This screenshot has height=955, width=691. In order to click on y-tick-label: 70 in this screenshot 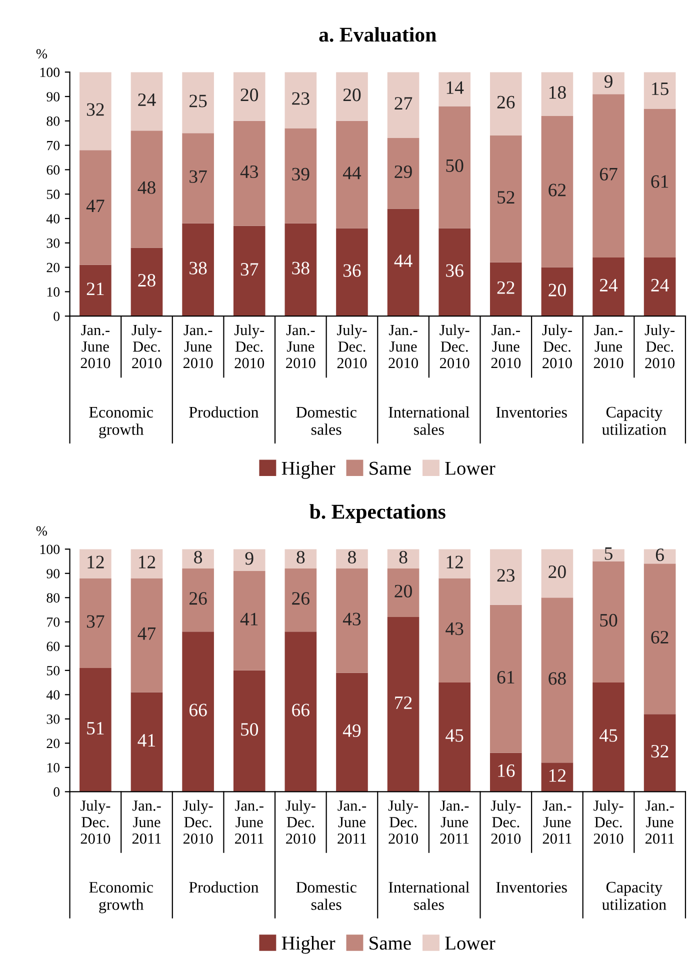, I will do `click(53, 145)`.